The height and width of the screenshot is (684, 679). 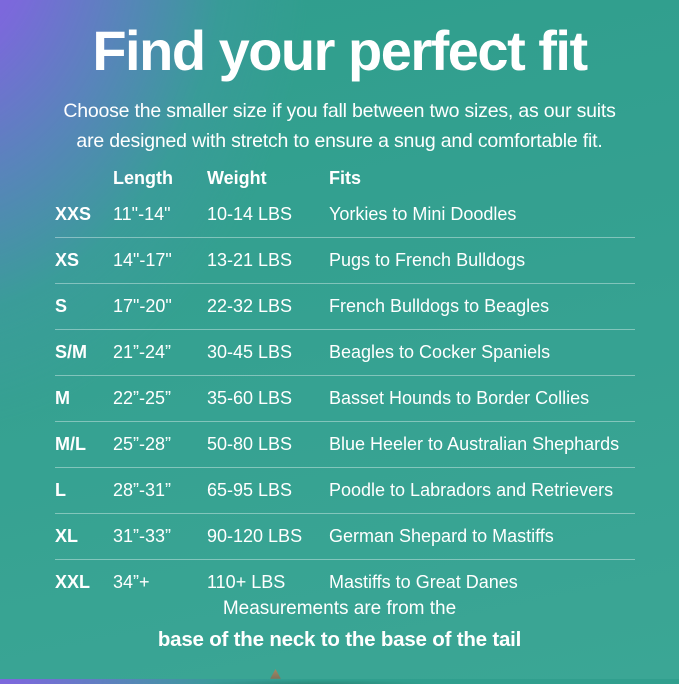 What do you see at coordinates (440, 352) in the screenshot?
I see `fits-value: Beagles to Cocker Spaniels` at bounding box center [440, 352].